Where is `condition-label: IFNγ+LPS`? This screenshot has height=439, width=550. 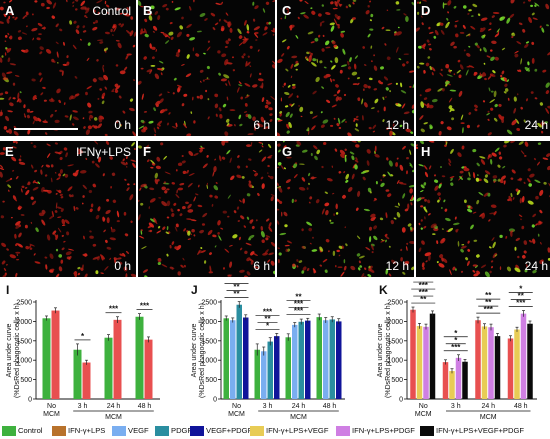 condition-label: IFNγ+LPS is located at coordinates (103, 152).